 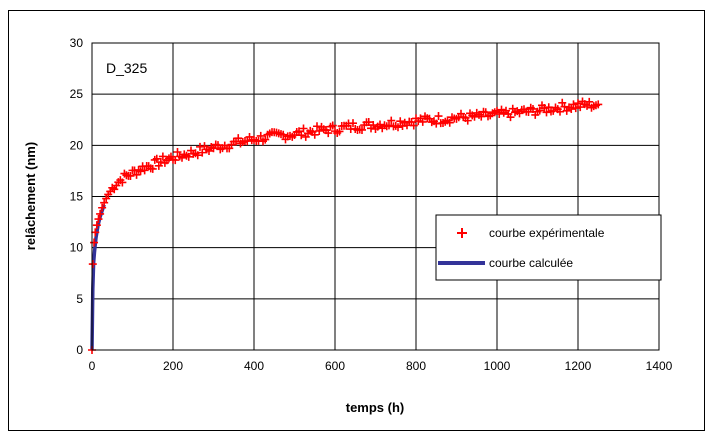 What do you see at coordinates (578, 366) in the screenshot?
I see `x-tick-label: 1200` at bounding box center [578, 366].